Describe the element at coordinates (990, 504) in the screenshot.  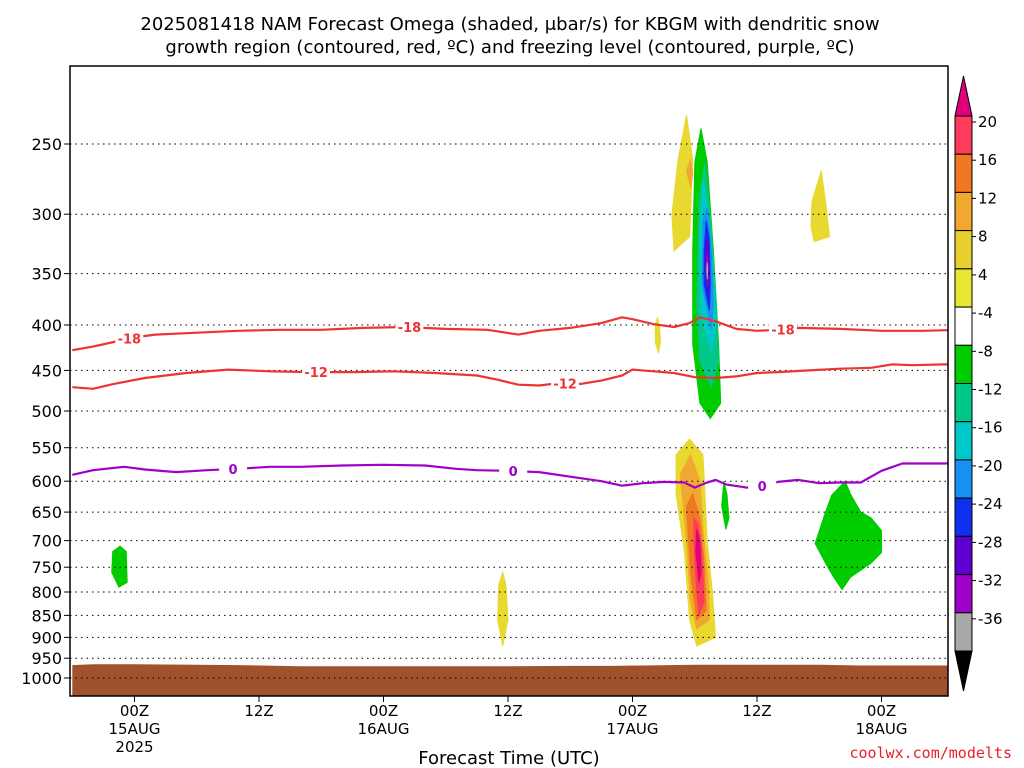
I see `colorbar-label-10: -24` at that location.